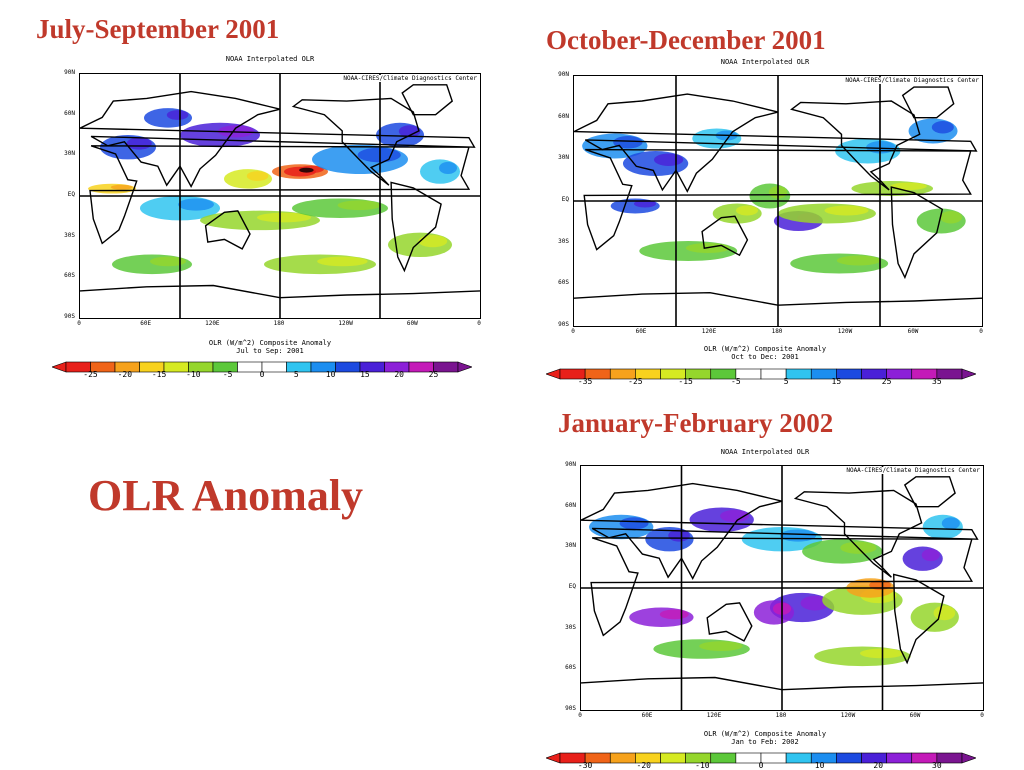 This screenshot has width=1024, height=770. I want to click on colorbar-tick-label: 35, so click(937, 381).